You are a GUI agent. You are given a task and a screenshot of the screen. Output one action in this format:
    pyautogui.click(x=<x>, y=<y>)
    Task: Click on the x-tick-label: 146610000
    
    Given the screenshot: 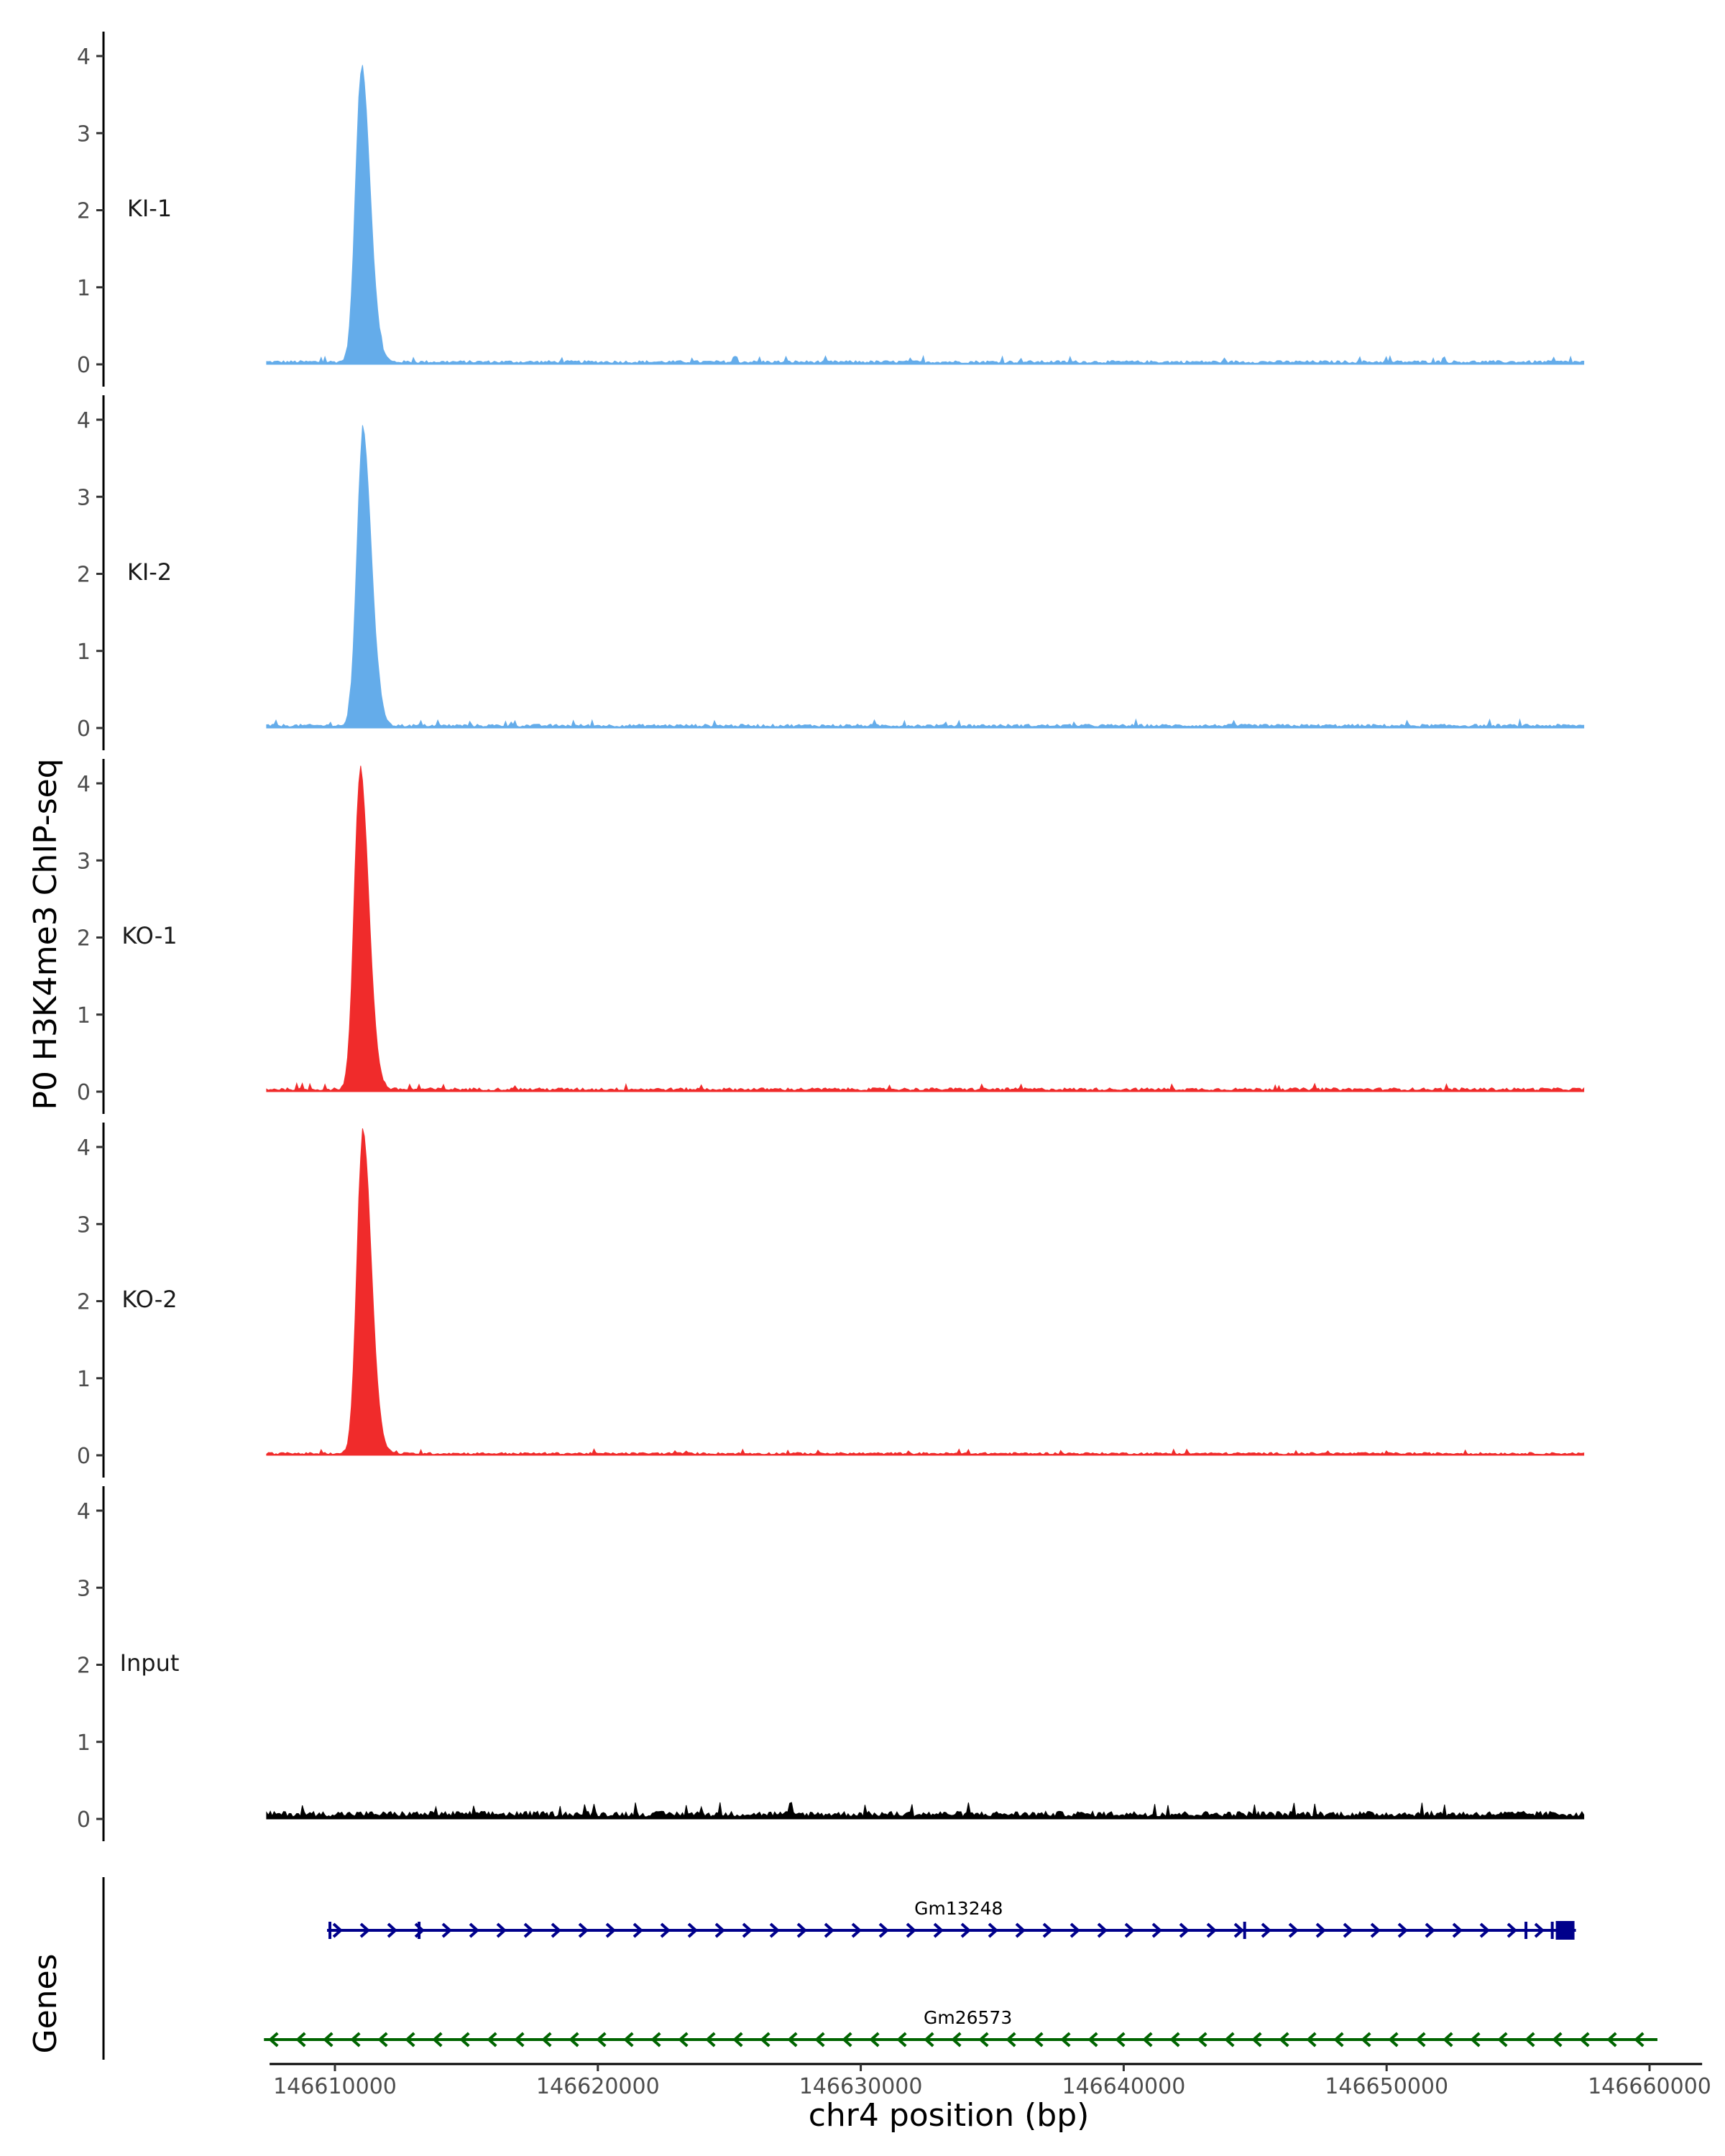 What is the action you would take?
    pyautogui.click(x=335, y=2086)
    